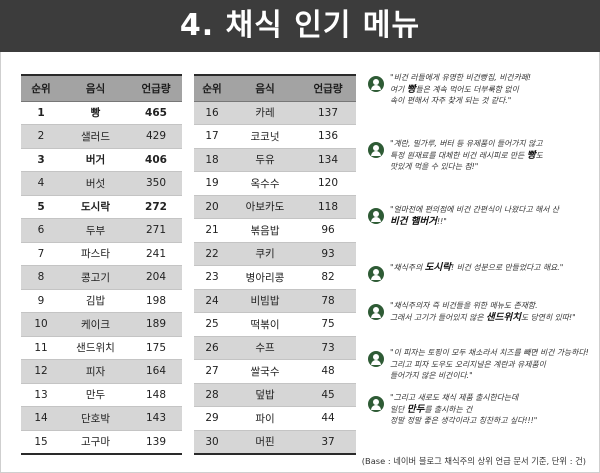 This screenshot has width=600, height=473. Describe the element at coordinates (212, 277) in the screenshot. I see `cell-rank: 23` at that location.